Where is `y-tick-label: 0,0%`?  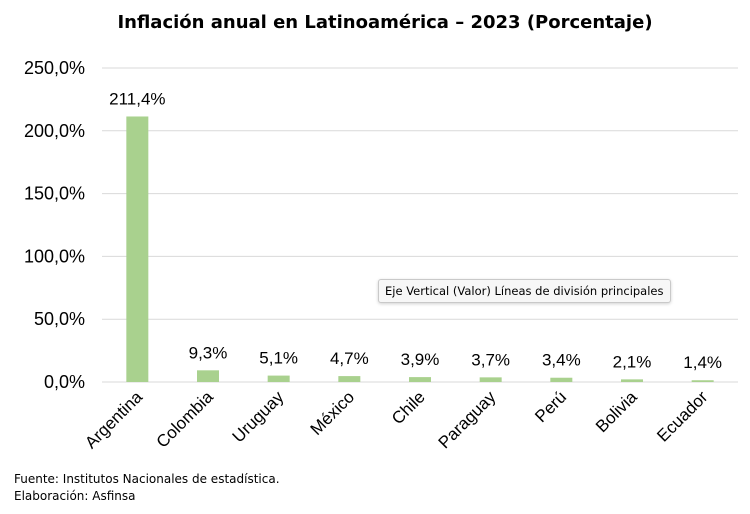
y-tick-label: 0,0% is located at coordinates (64, 382).